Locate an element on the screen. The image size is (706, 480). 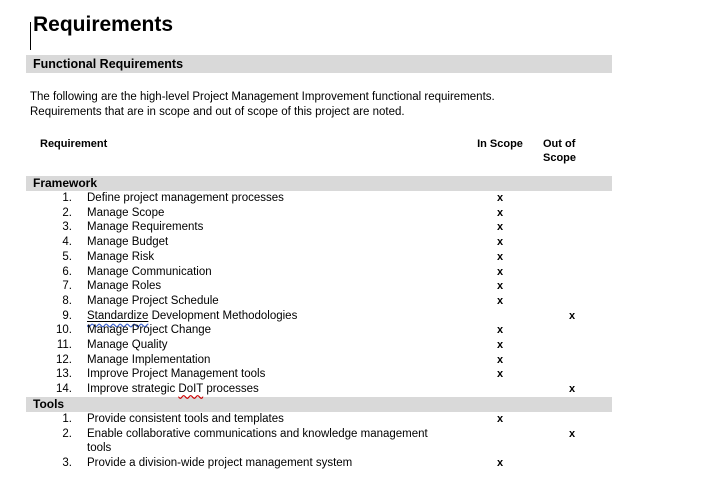
table-row: 8. Manage Project Schedule x is located at coordinates (366, 301).